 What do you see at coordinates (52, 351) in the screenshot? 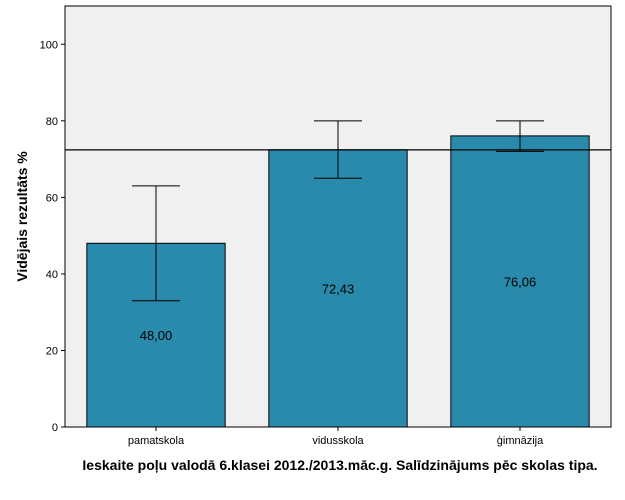
I see `y-tick-label-2: 20` at bounding box center [52, 351].